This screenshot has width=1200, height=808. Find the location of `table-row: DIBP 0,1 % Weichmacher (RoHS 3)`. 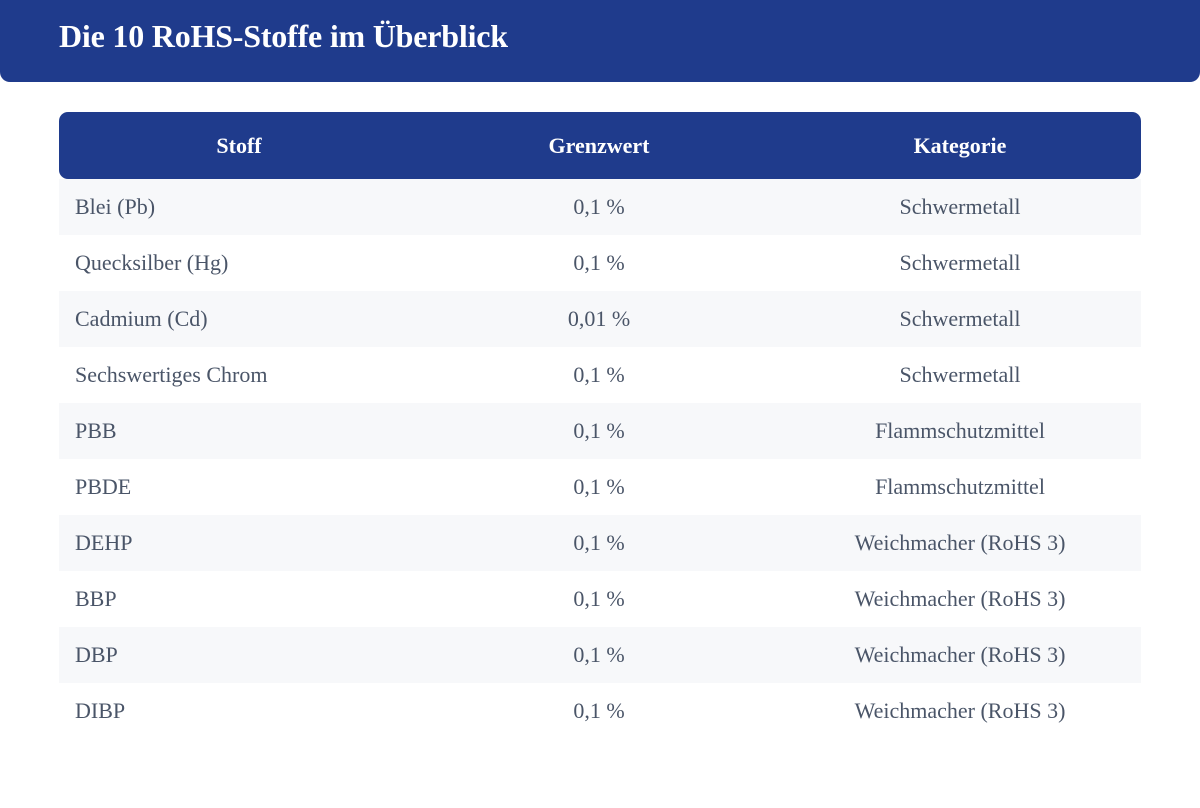

table-row: DIBP 0,1 % Weichmacher (RoHS 3) is located at coordinates (600, 711).